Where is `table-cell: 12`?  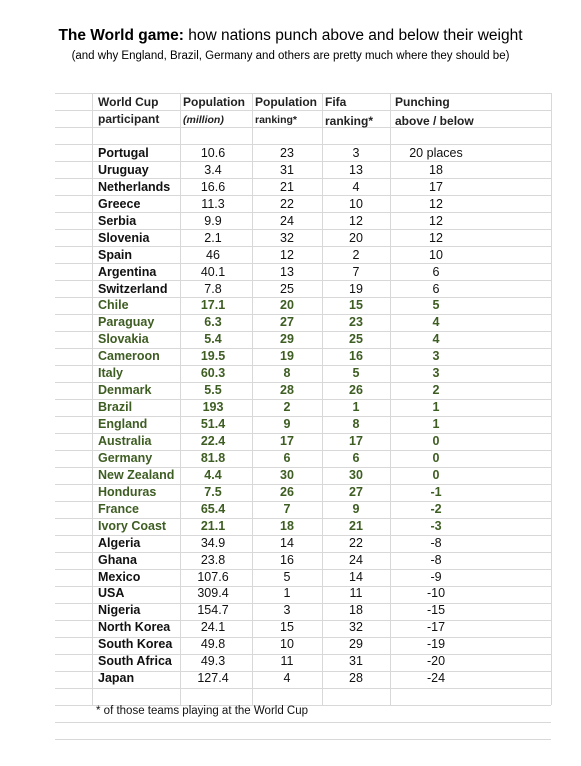
table-cell: 12 is located at coordinates (356, 220).